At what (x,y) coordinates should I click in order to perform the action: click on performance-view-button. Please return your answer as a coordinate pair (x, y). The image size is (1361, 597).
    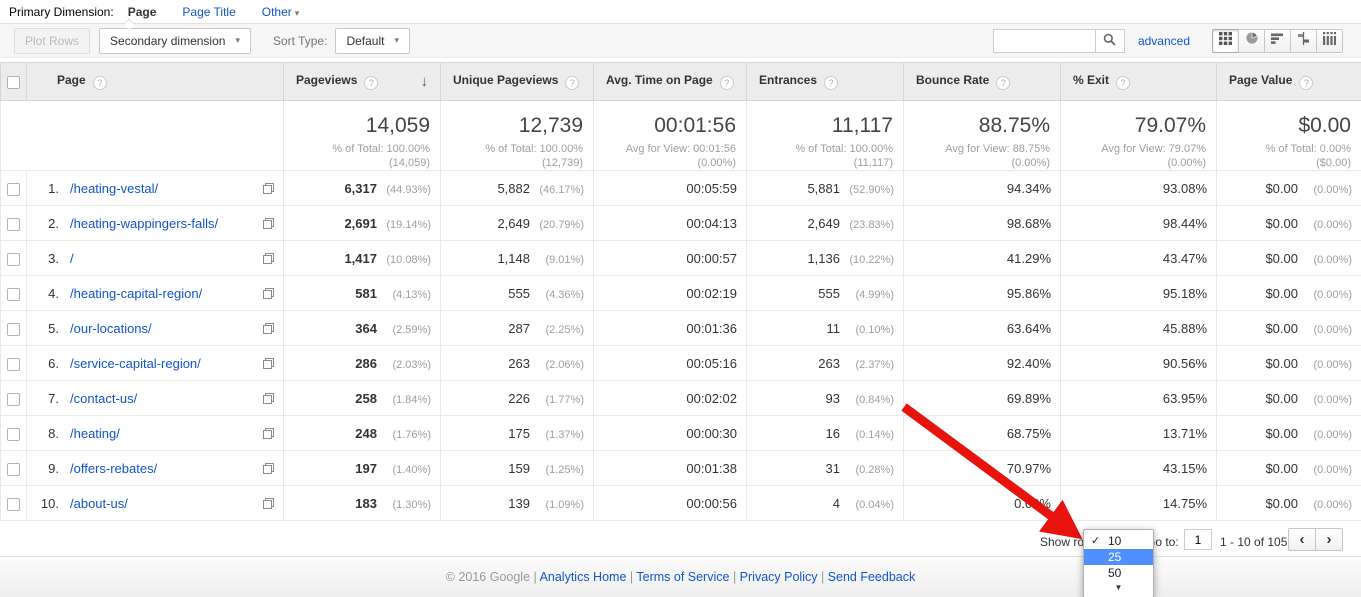
    Looking at the image, I should click on (1277, 40).